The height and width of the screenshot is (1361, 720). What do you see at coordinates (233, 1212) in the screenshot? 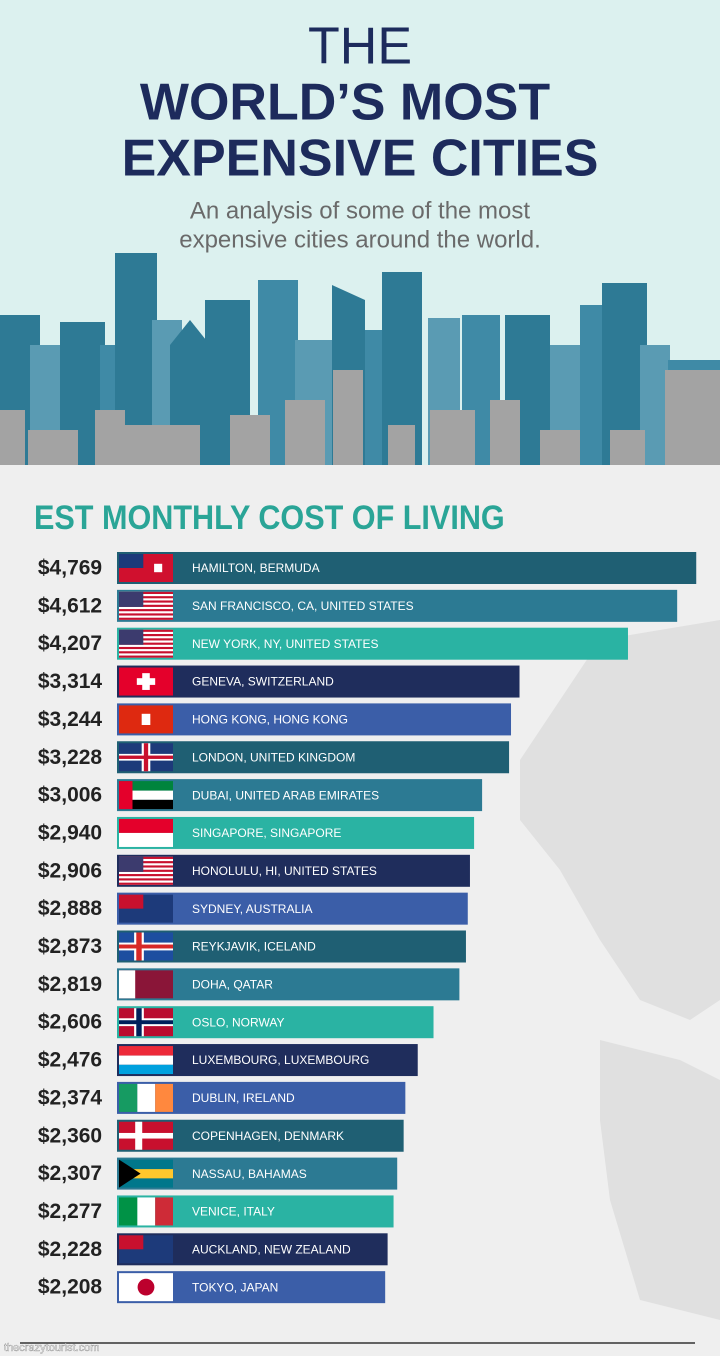
I see `city-label: VENICE, ITALY` at bounding box center [233, 1212].